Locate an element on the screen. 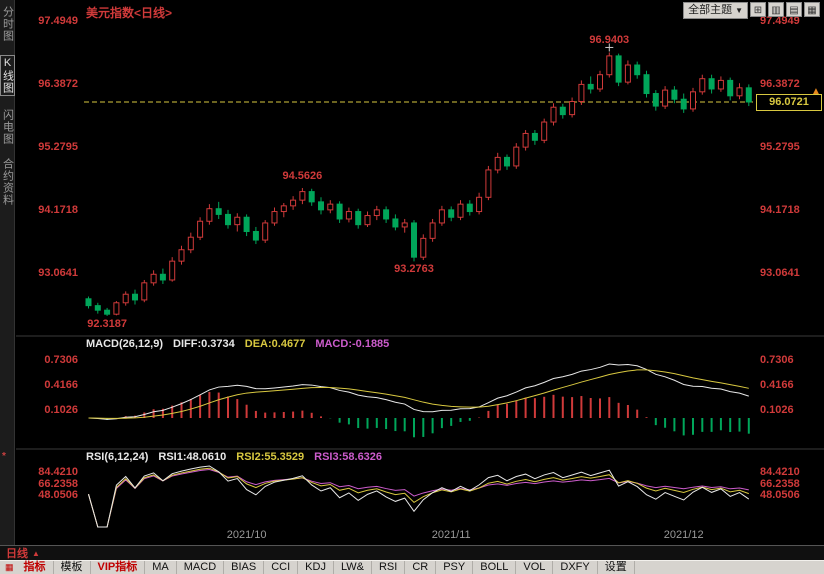 The width and height of the screenshot is (824, 574). status-bar: 日线 ▲ is located at coordinates (412, 552).